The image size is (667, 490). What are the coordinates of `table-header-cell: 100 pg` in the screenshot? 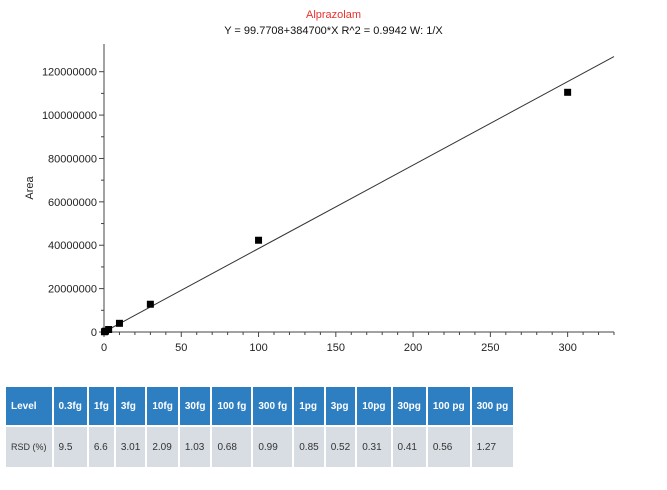 It's located at (448, 406).